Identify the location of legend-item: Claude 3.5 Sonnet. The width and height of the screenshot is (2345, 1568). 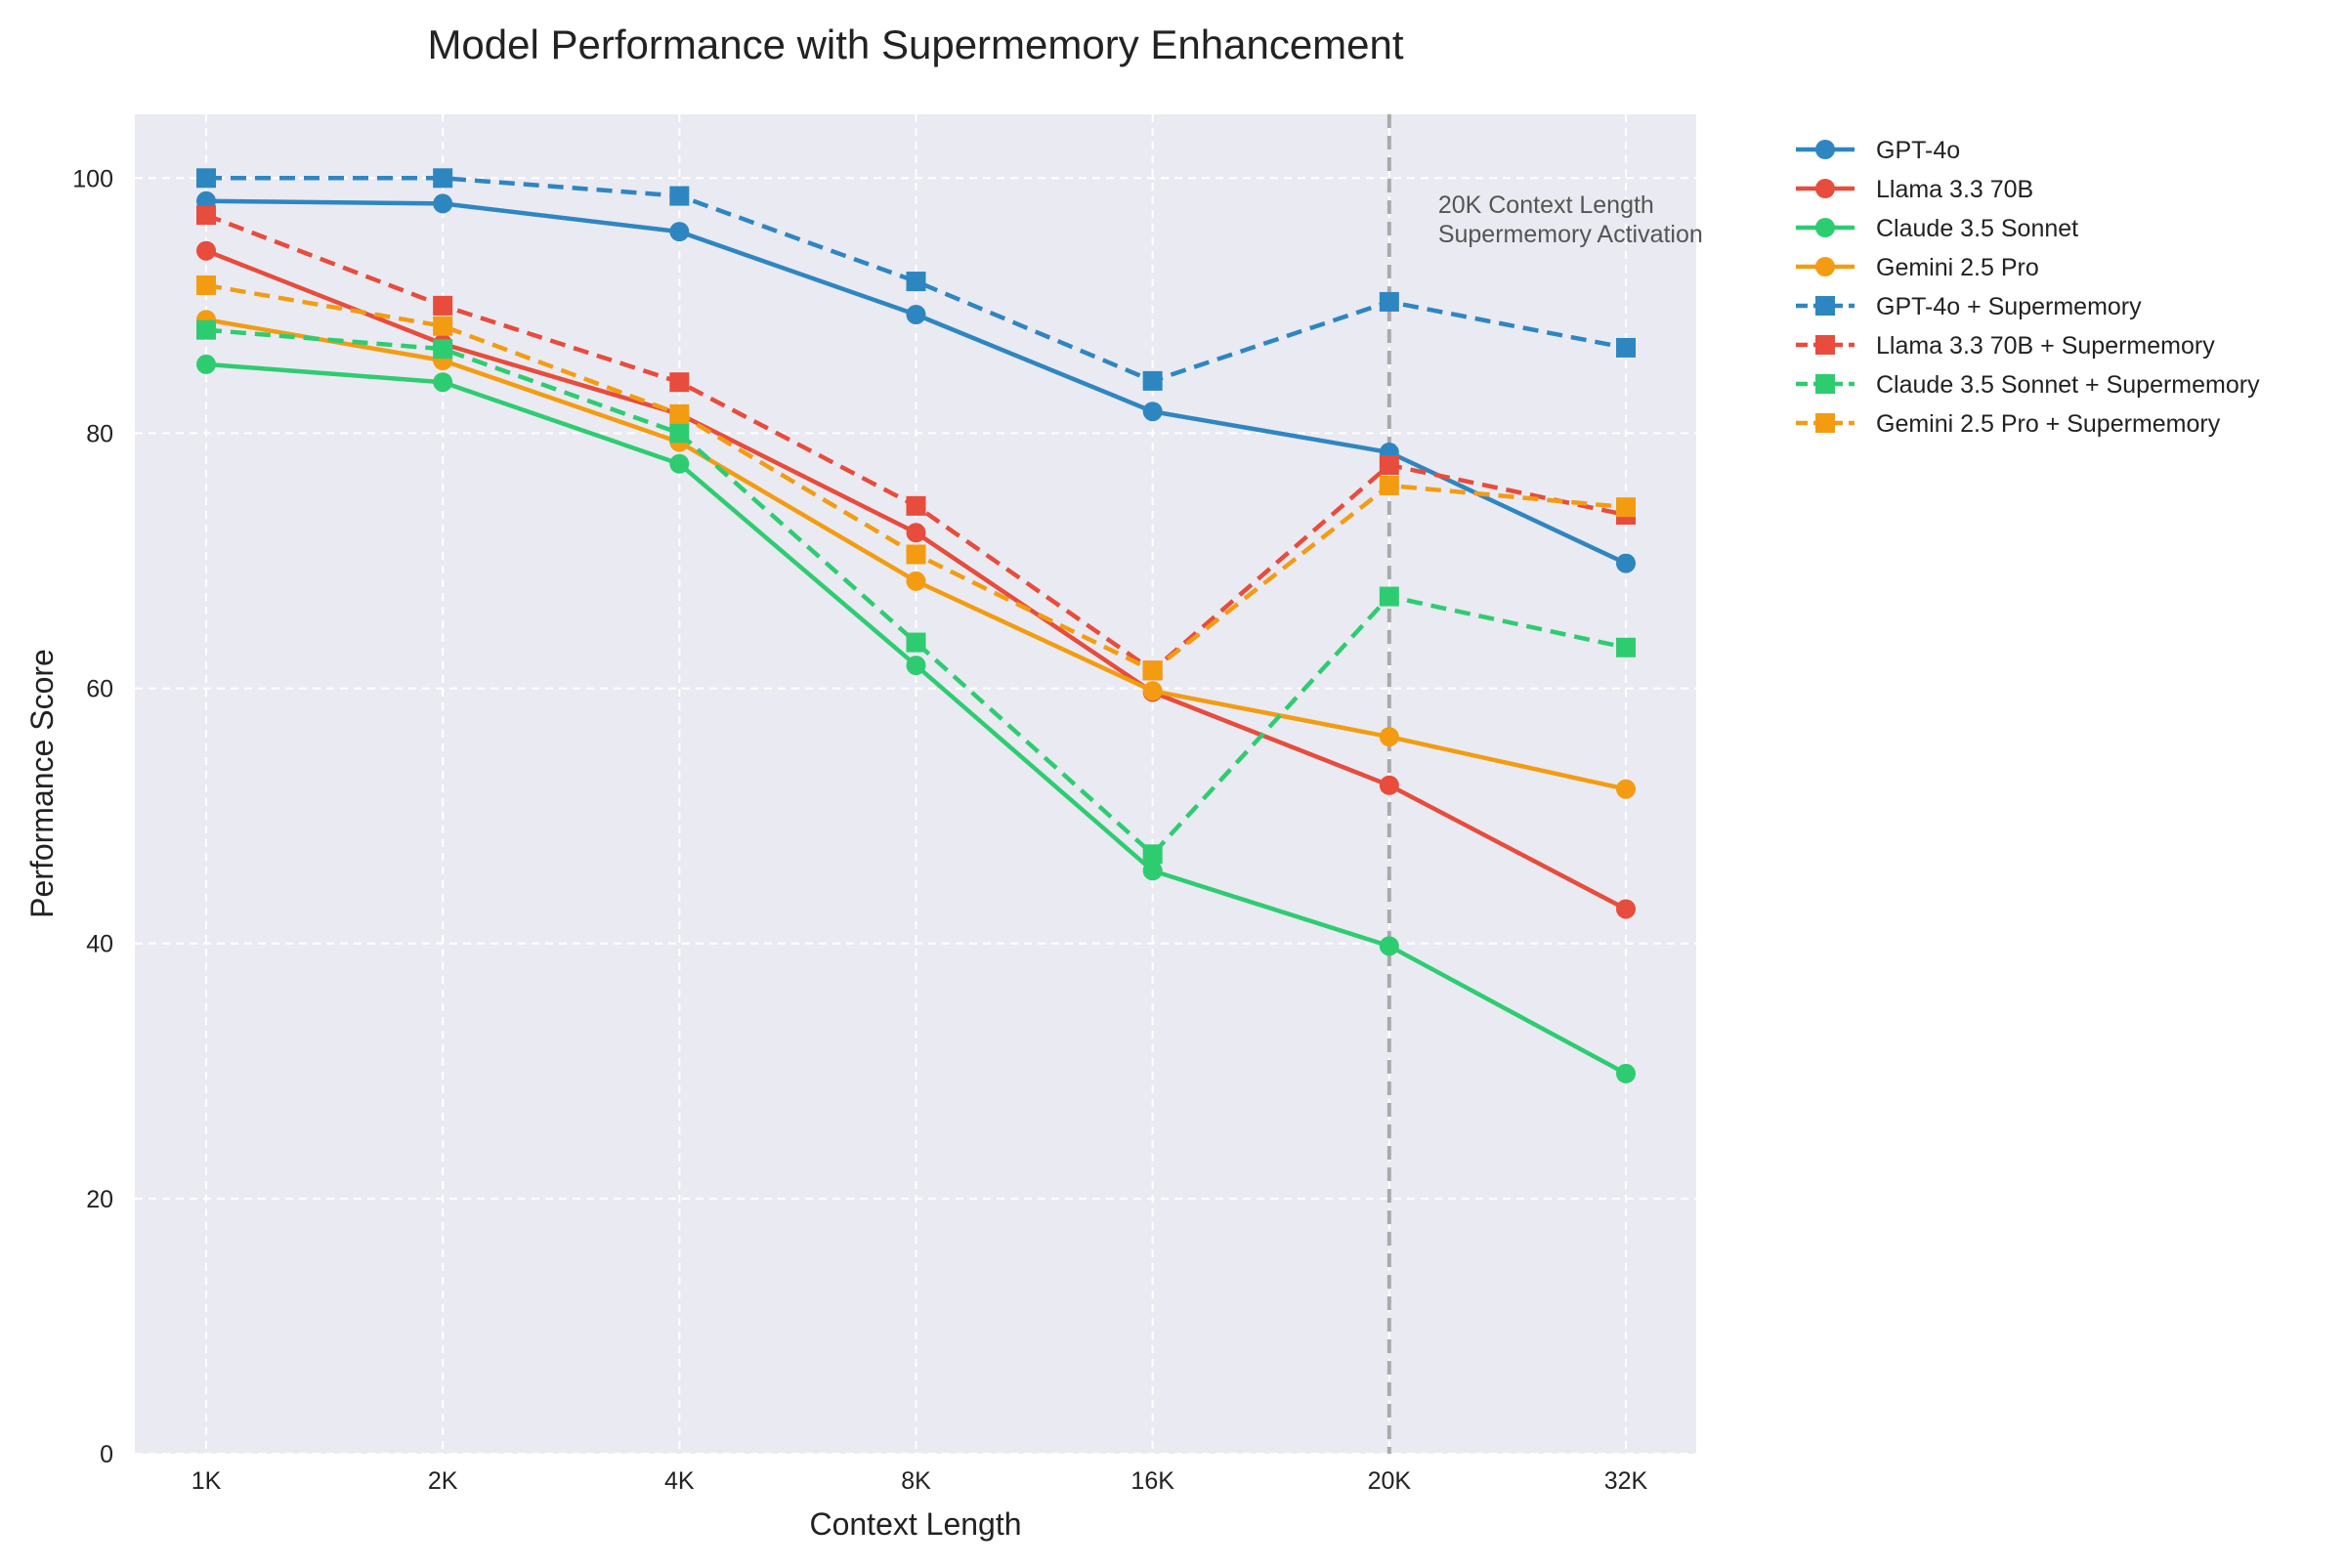
(1937, 228).